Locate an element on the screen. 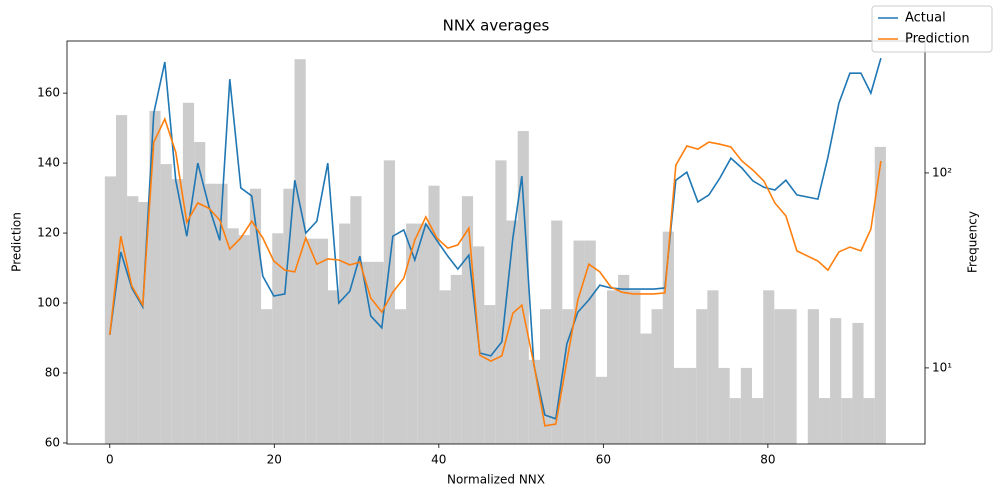 The height and width of the screenshot is (498, 998). legend: Actual Prediction is located at coordinates (932, 29).